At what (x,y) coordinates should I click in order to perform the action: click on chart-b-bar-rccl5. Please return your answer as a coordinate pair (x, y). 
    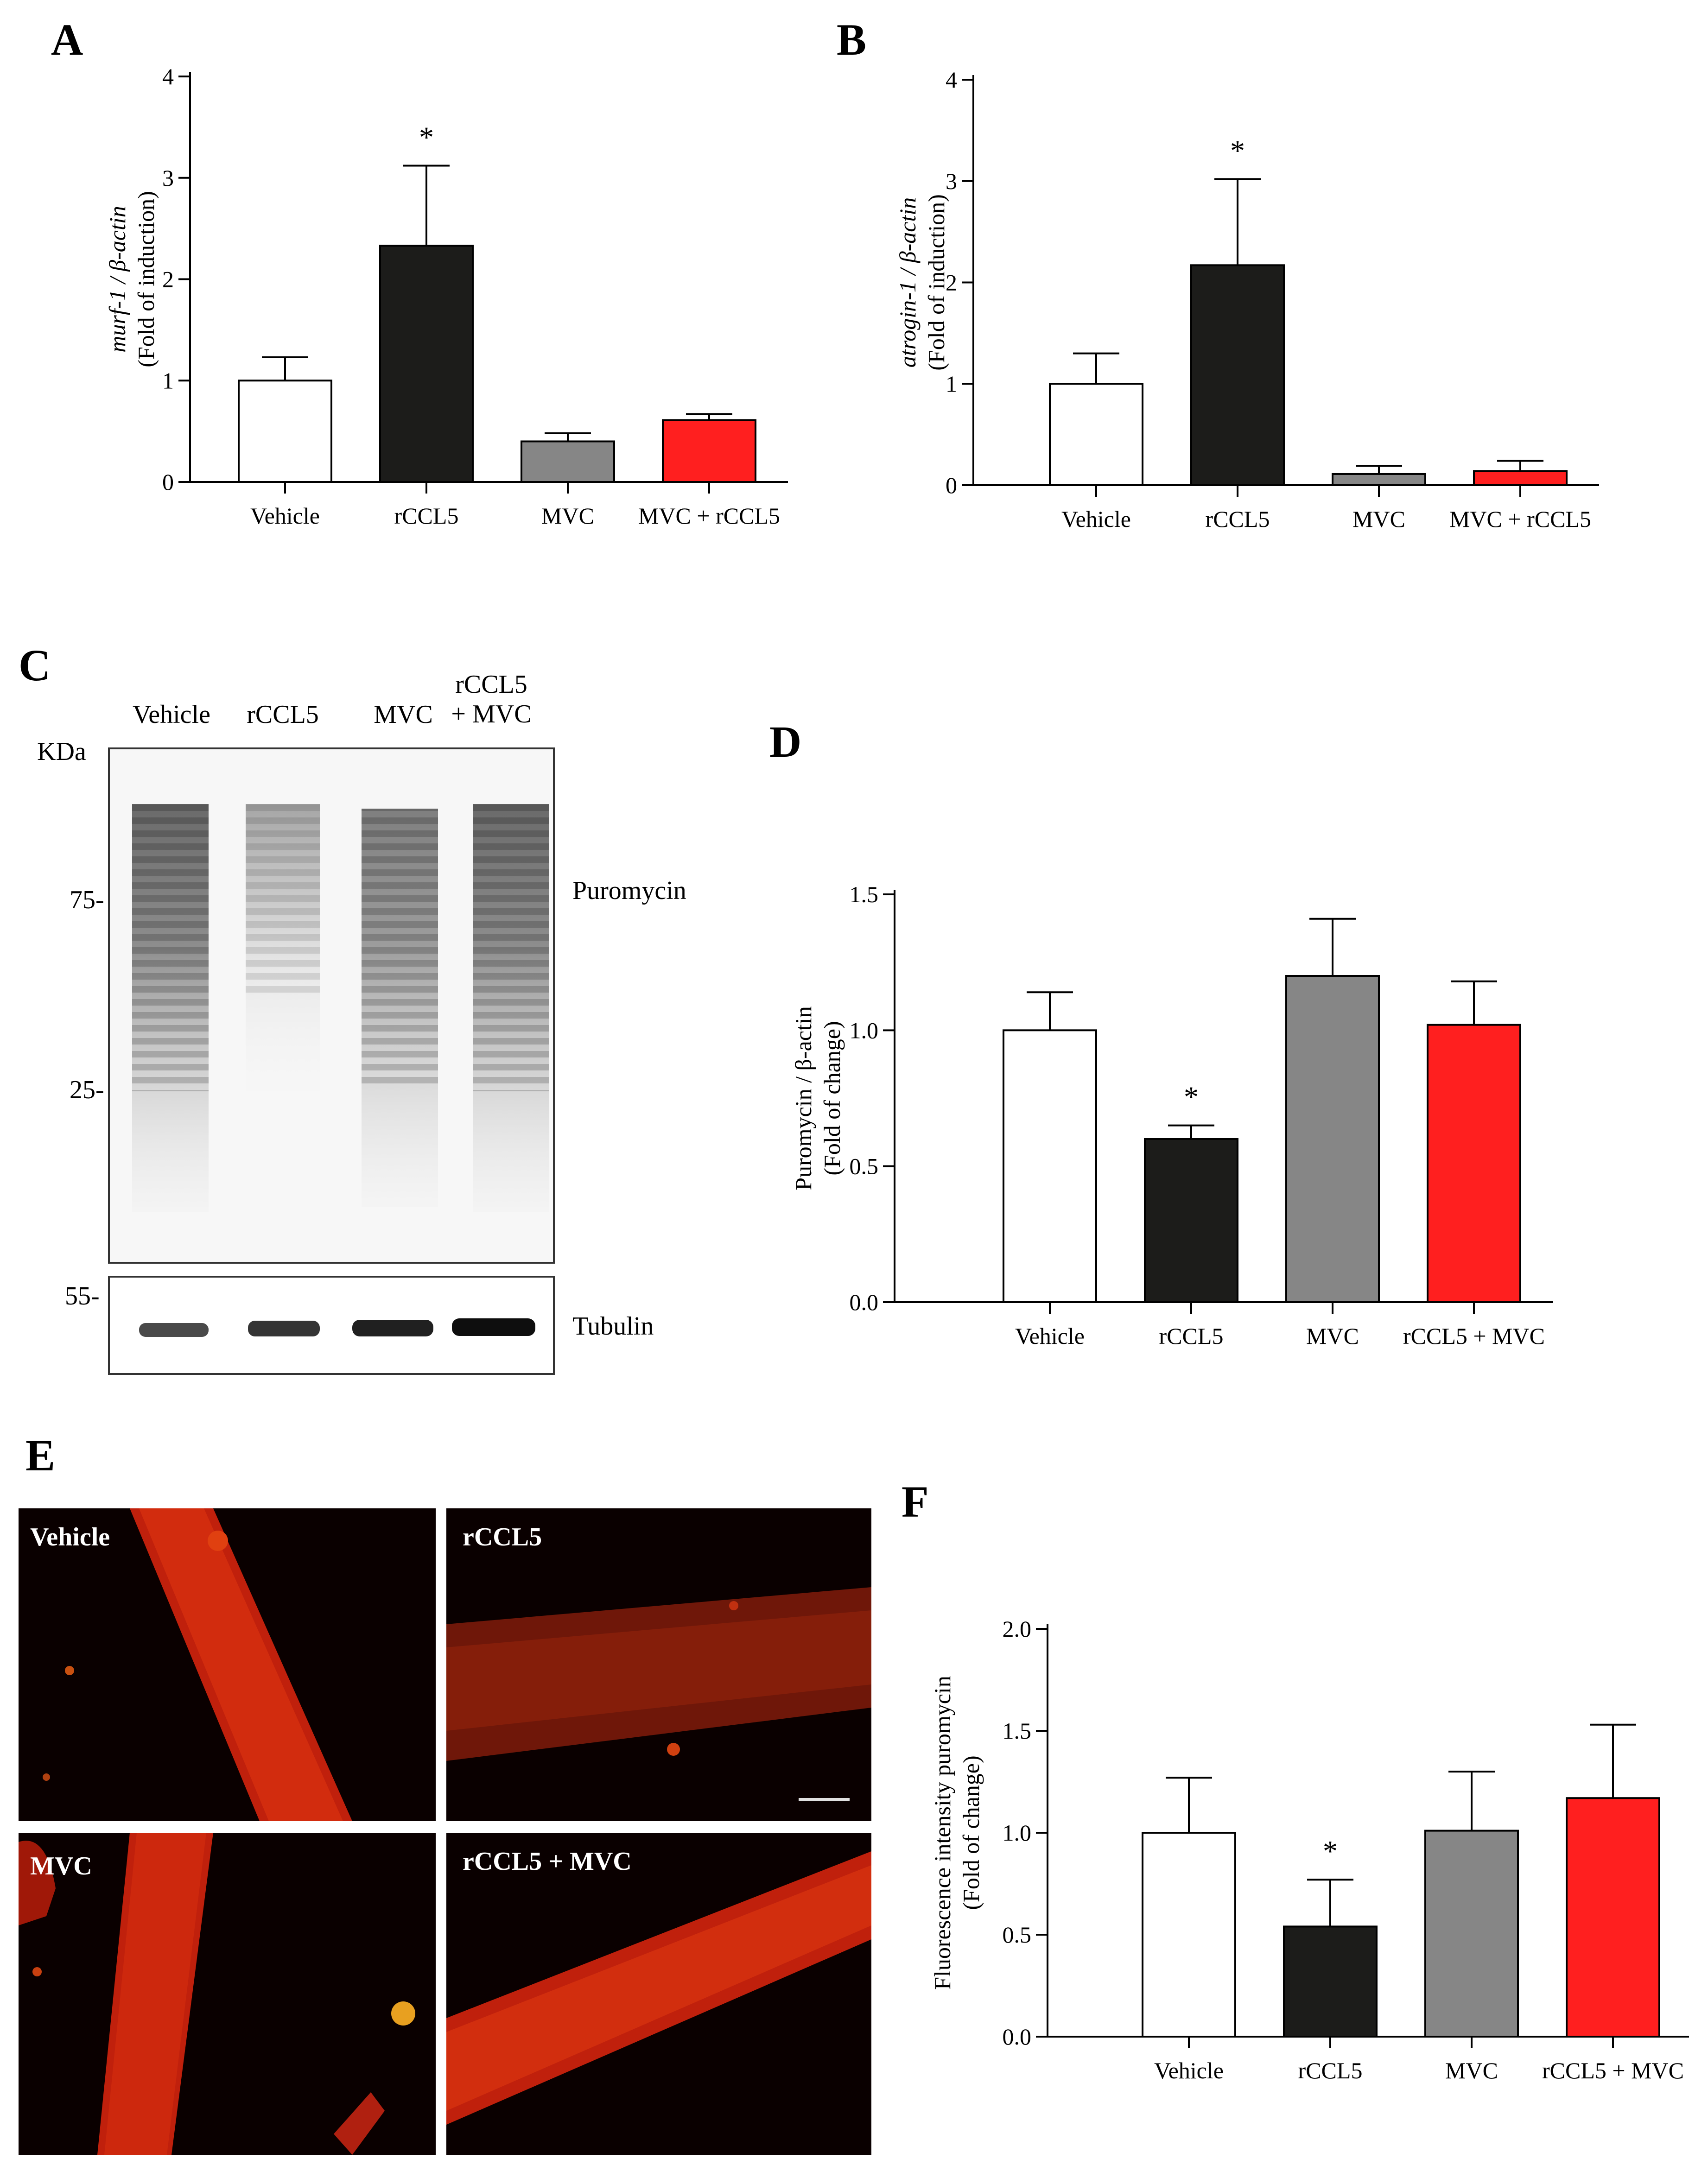
    Looking at the image, I should click on (1237, 375).